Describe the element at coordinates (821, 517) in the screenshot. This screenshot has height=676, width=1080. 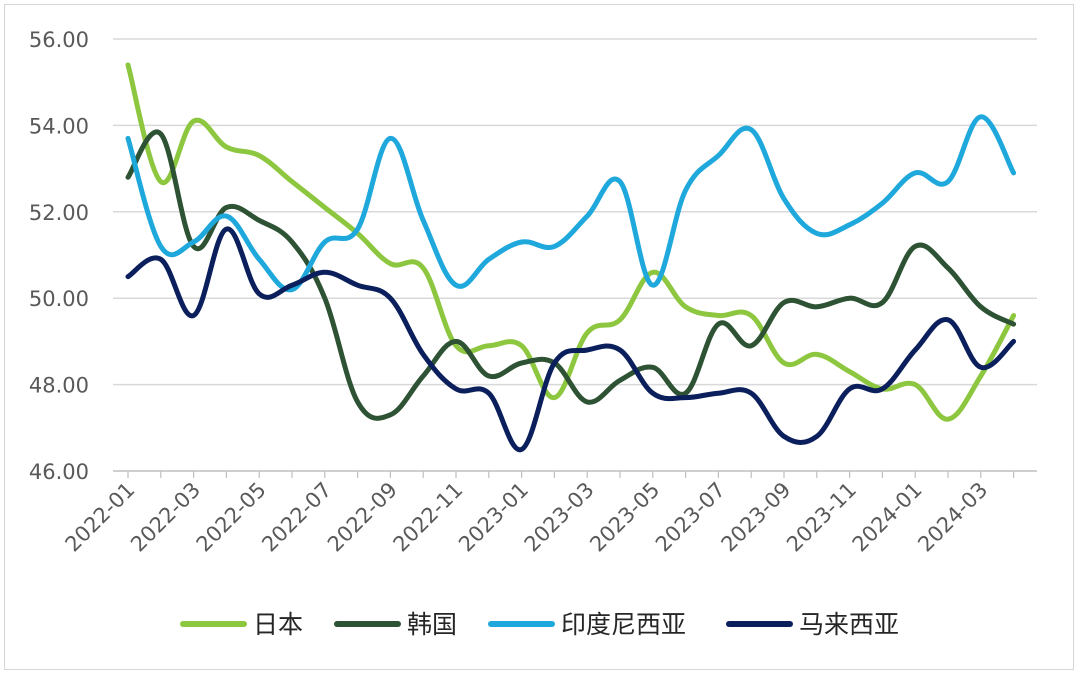
I see `x-tick-label: 2023-11` at that location.